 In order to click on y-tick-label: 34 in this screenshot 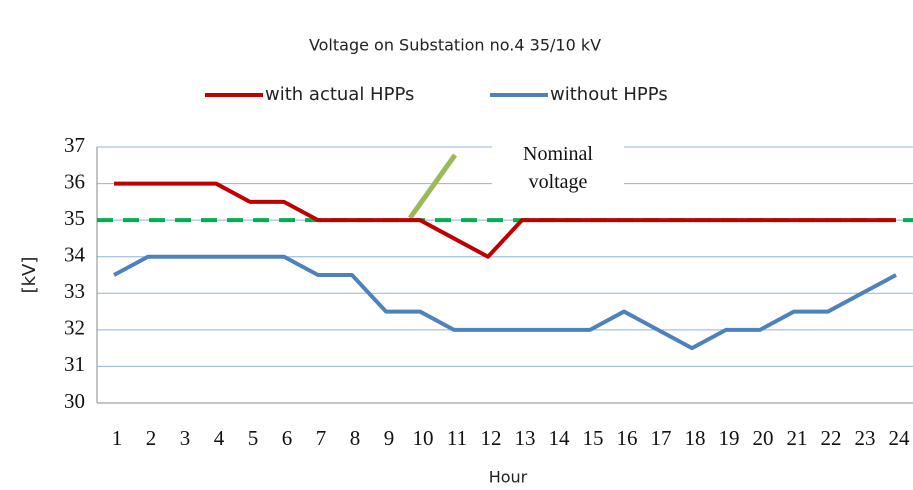, I will do `click(75, 255)`.